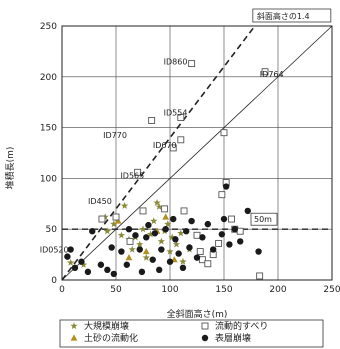  I want to click on point-id-label: ID860, so click(176, 62).